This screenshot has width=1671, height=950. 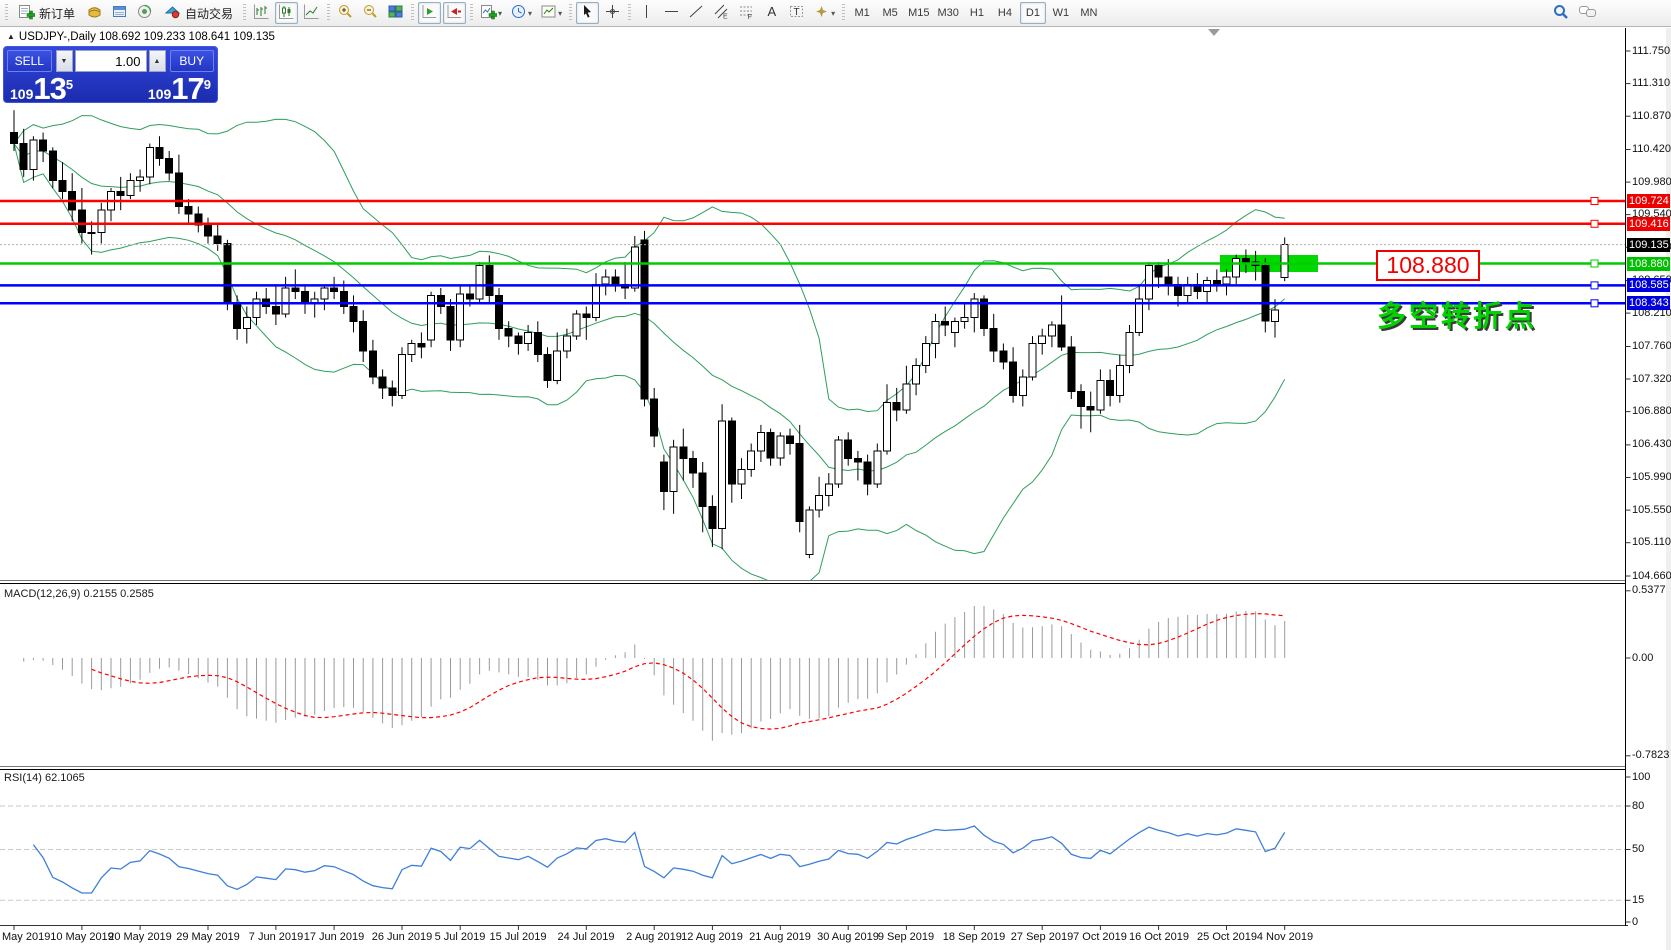 I want to click on timeframe-d1: D1, so click(x=1032, y=13).